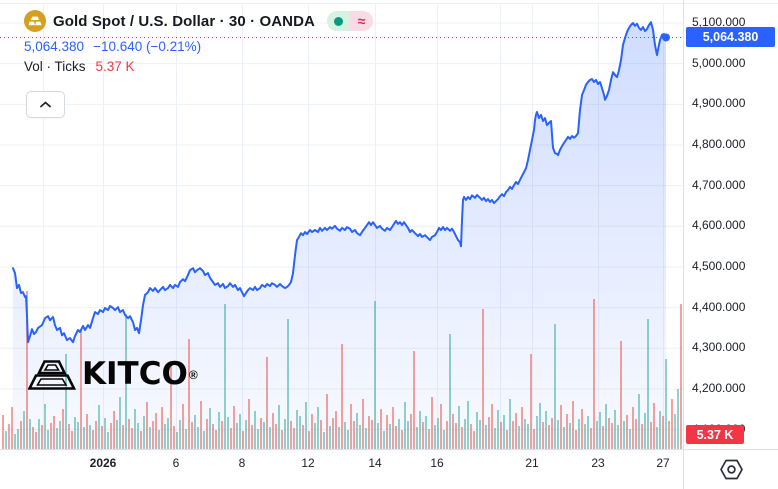 The width and height of the screenshot is (778, 489). I want to click on price-axis-label: 4,200.000, so click(719, 387).